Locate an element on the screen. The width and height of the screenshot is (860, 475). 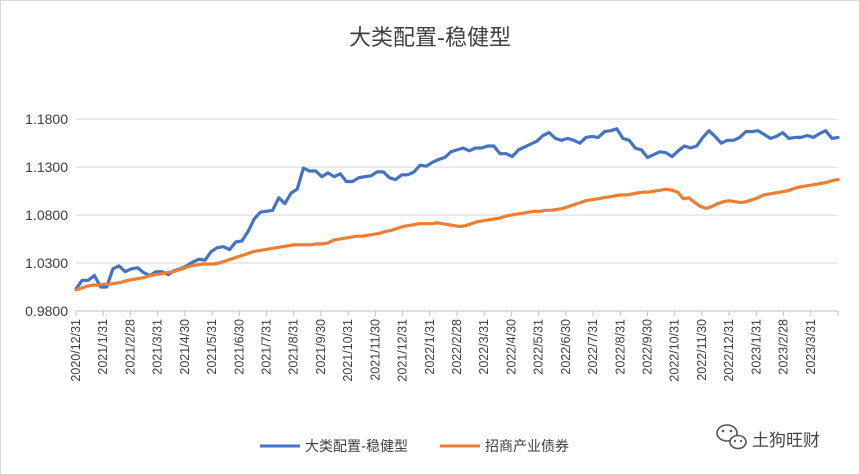
x-tick-label: 2021/4/30 is located at coordinates (185, 347).